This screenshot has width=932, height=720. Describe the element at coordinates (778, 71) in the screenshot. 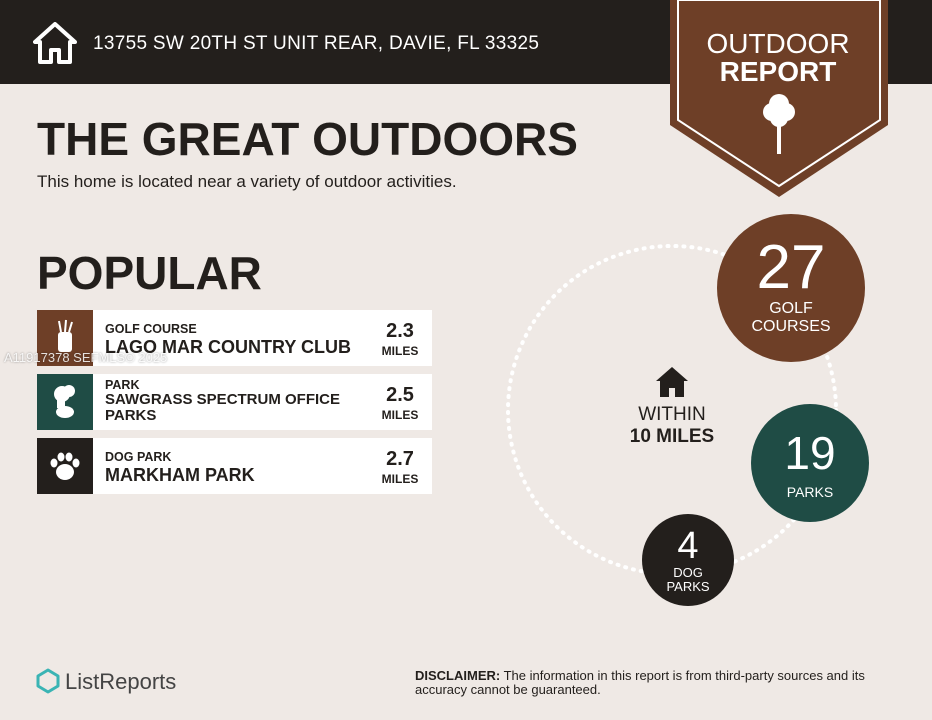

I see `badge-line2: REPORT` at that location.